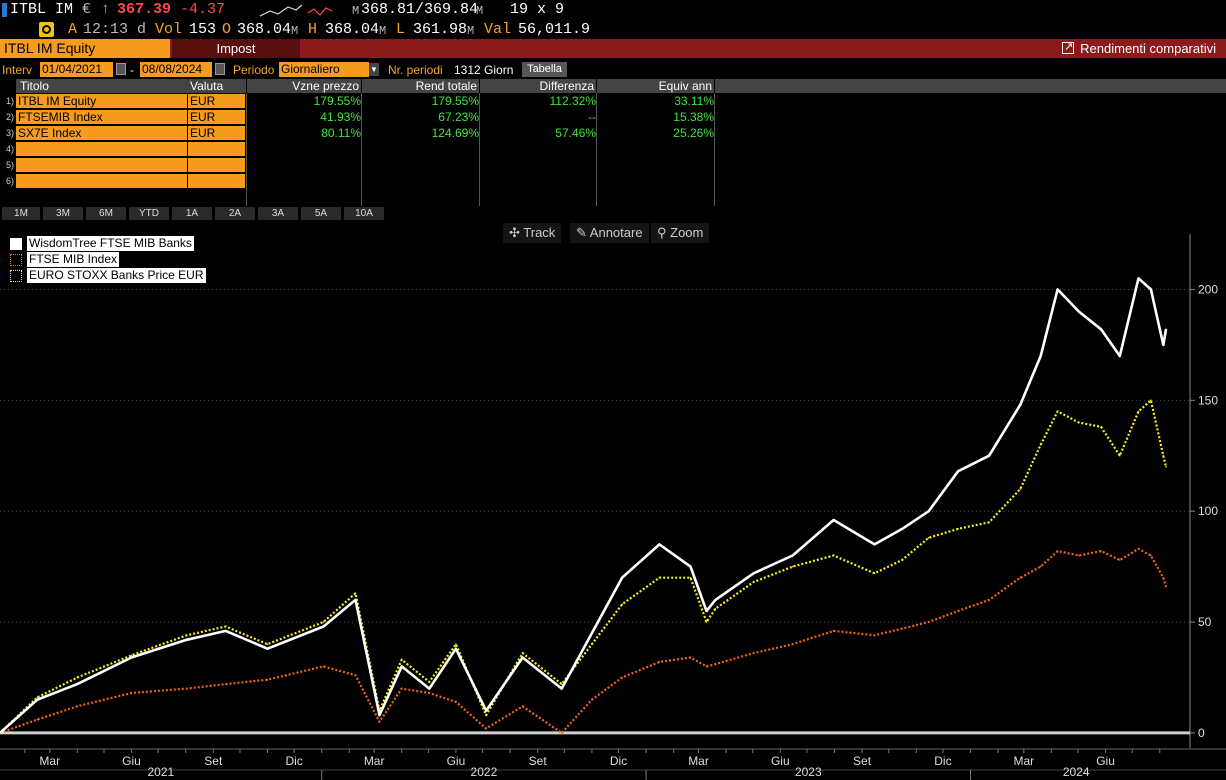 The image size is (1226, 780). Describe the element at coordinates (63, 213) in the screenshot. I see `period-3m-button: 3M` at that location.